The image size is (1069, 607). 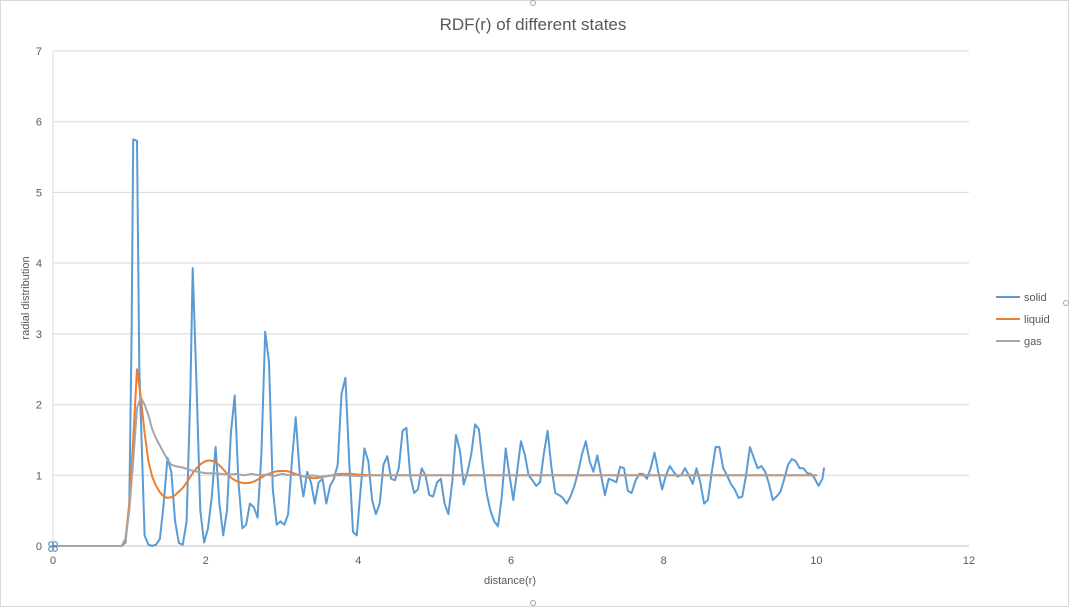 What do you see at coordinates (39, 123) in the screenshot?
I see `y-tick-label: 6` at bounding box center [39, 123].